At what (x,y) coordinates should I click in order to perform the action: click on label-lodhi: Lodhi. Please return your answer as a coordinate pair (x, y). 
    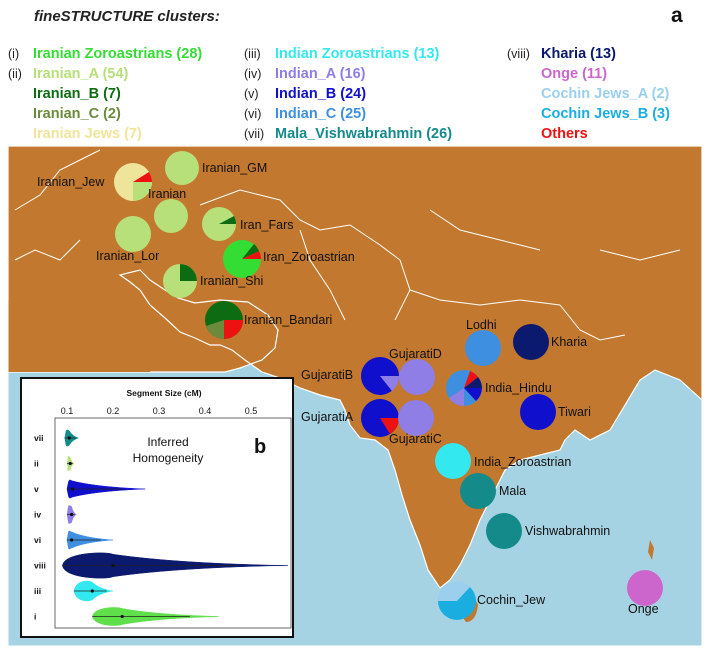
    Looking at the image, I should click on (481, 325).